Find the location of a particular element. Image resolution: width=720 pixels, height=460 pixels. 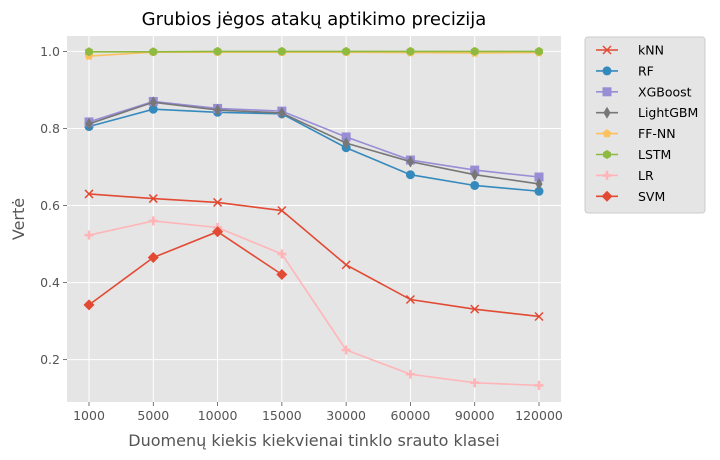

series-line-lightgbm is located at coordinates (314, 143).